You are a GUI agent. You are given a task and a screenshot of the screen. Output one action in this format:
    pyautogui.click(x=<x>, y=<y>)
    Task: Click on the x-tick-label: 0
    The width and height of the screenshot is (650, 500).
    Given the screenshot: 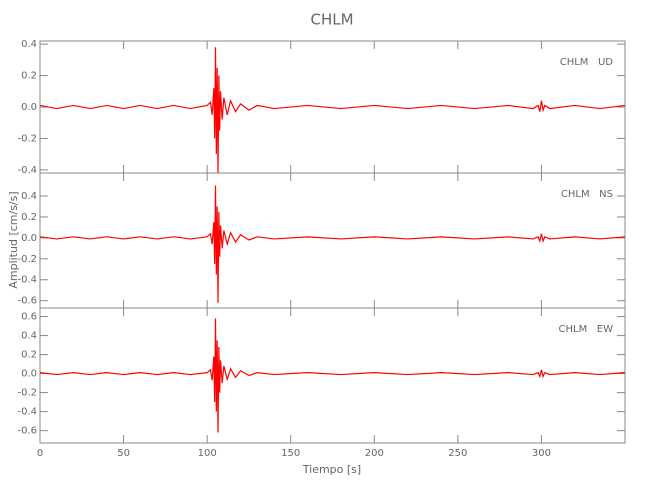 What is the action you would take?
    pyautogui.click(x=40, y=453)
    